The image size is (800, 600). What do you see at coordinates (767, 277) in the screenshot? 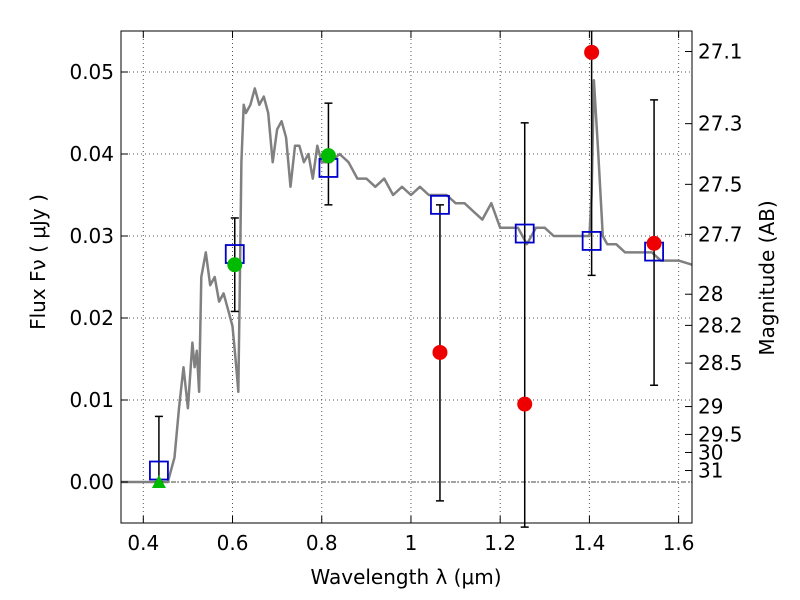
I see `y2-axis-label: Magnitude (AB)` at bounding box center [767, 277].